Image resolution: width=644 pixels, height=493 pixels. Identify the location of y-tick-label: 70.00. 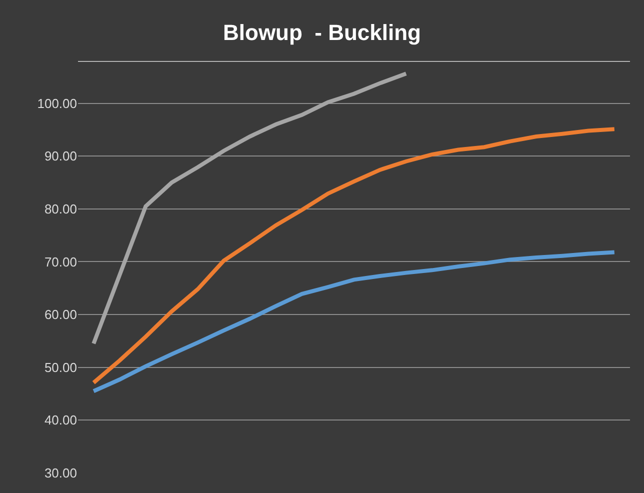
(60, 262).